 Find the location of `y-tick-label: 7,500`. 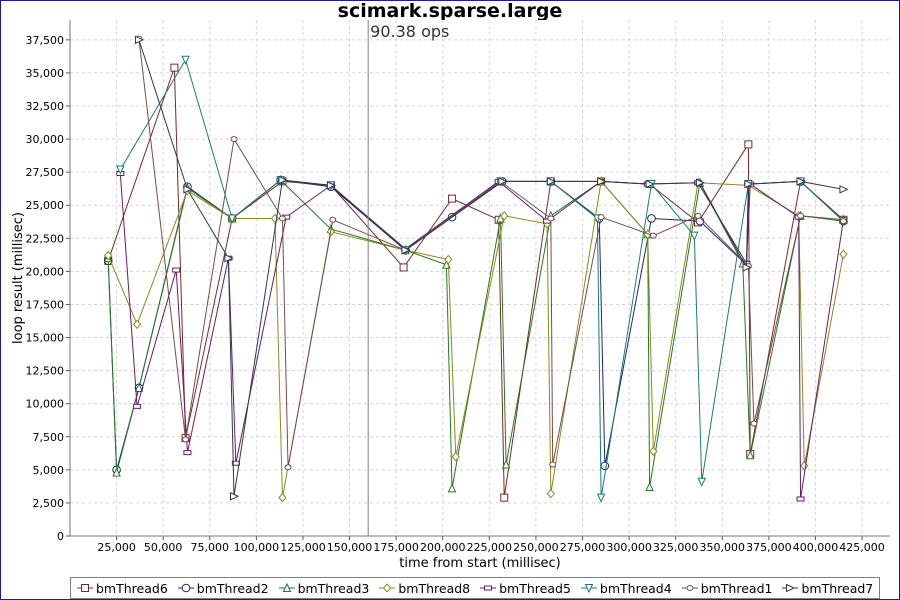

y-tick-label: 7,500 is located at coordinates (49, 437).